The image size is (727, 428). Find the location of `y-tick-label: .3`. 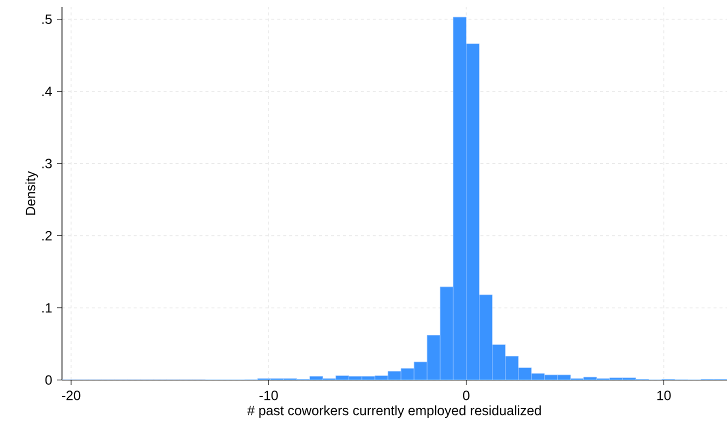

y-tick-label: .3 is located at coordinates (47, 163).